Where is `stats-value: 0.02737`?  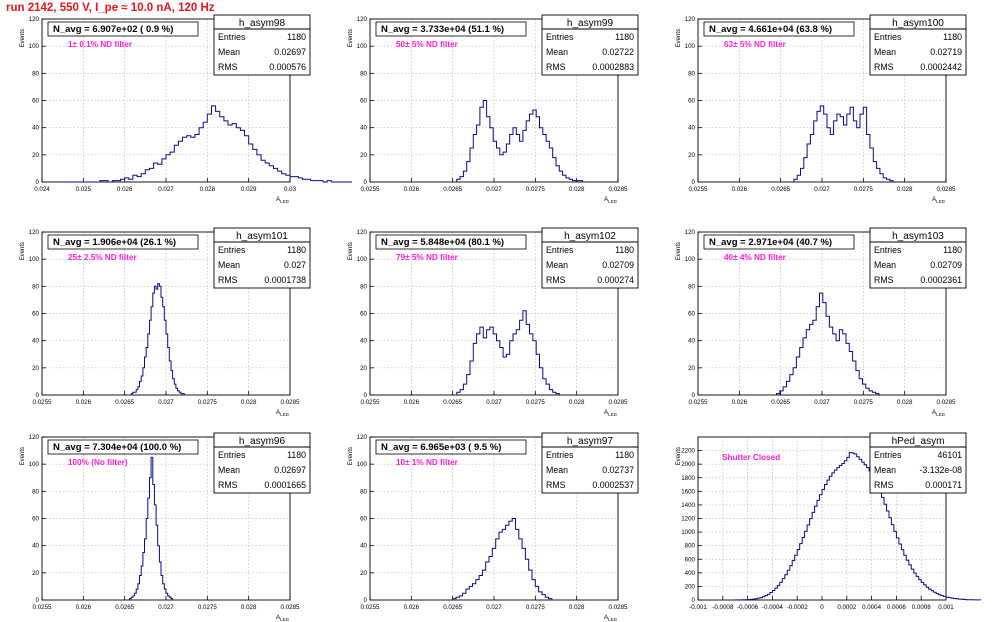
stats-value: 0.02737 is located at coordinates (618, 470).